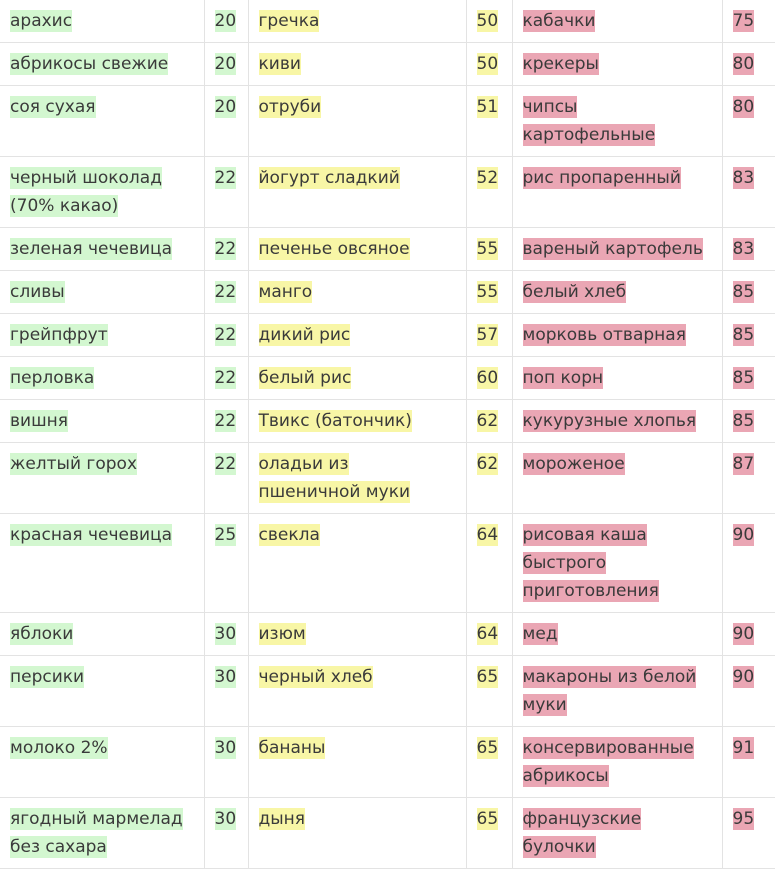  I want to click on food-name: манго, so click(285, 292).